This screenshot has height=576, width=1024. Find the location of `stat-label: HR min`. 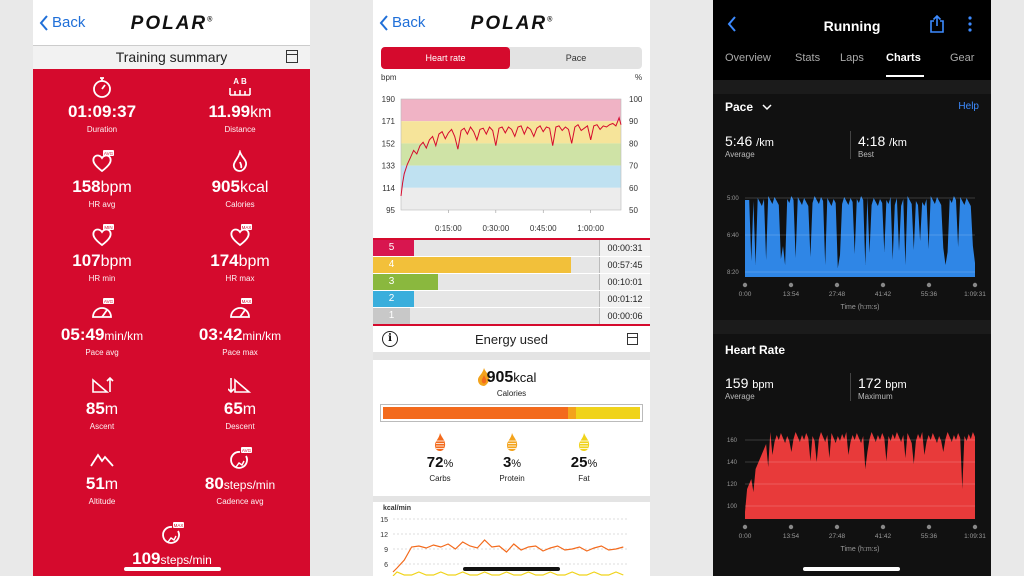

stat-label: HR min is located at coordinates (102, 278).